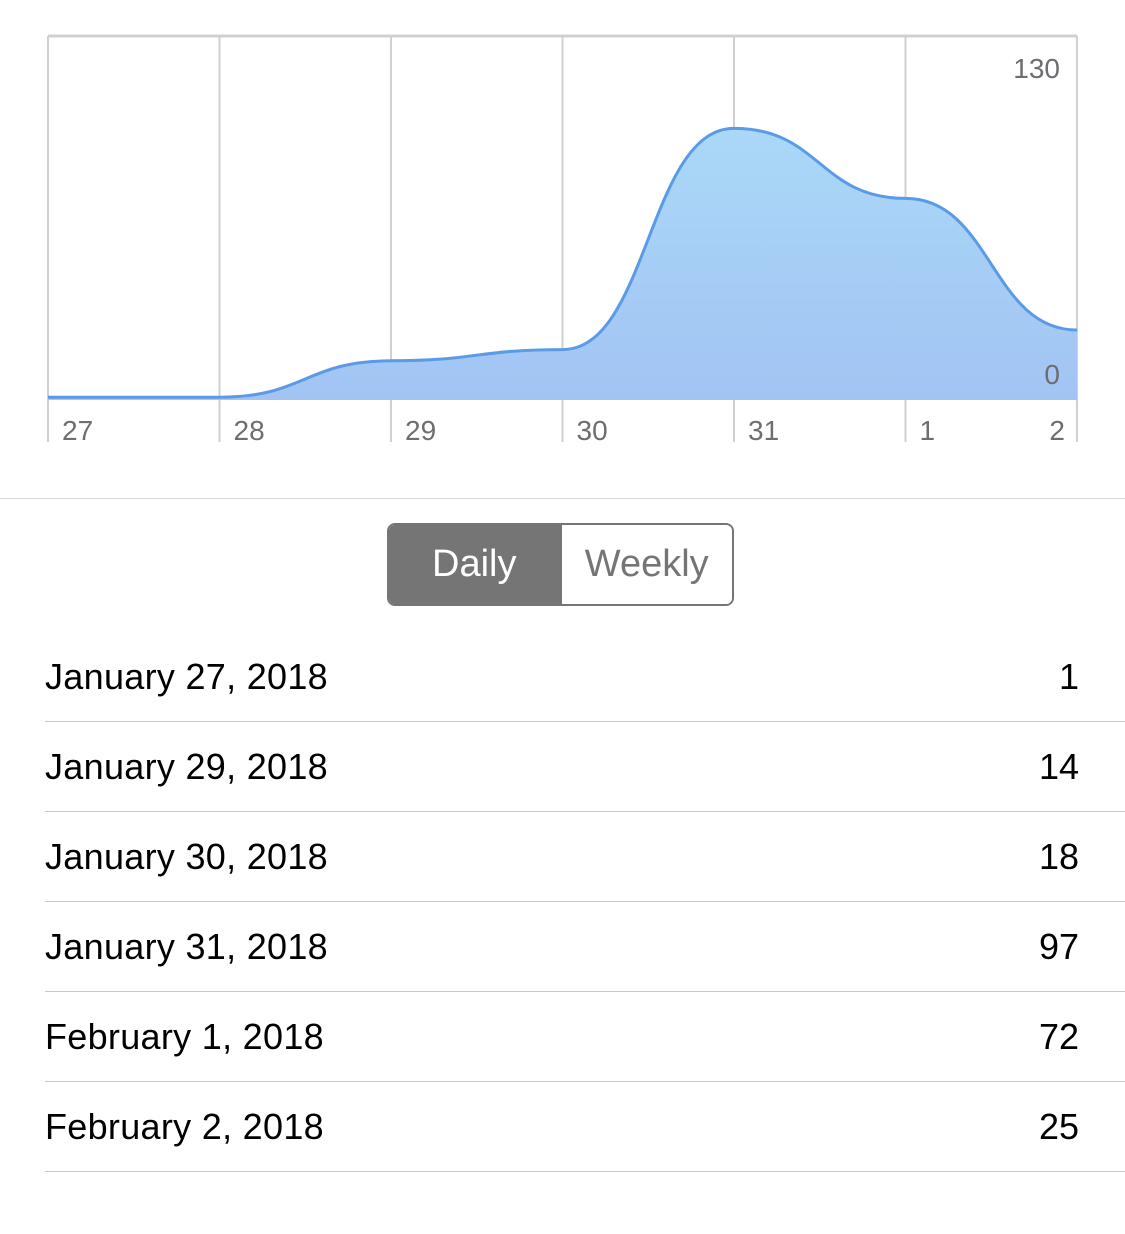  I want to click on chart-y-min-label: 0, so click(1052, 374).